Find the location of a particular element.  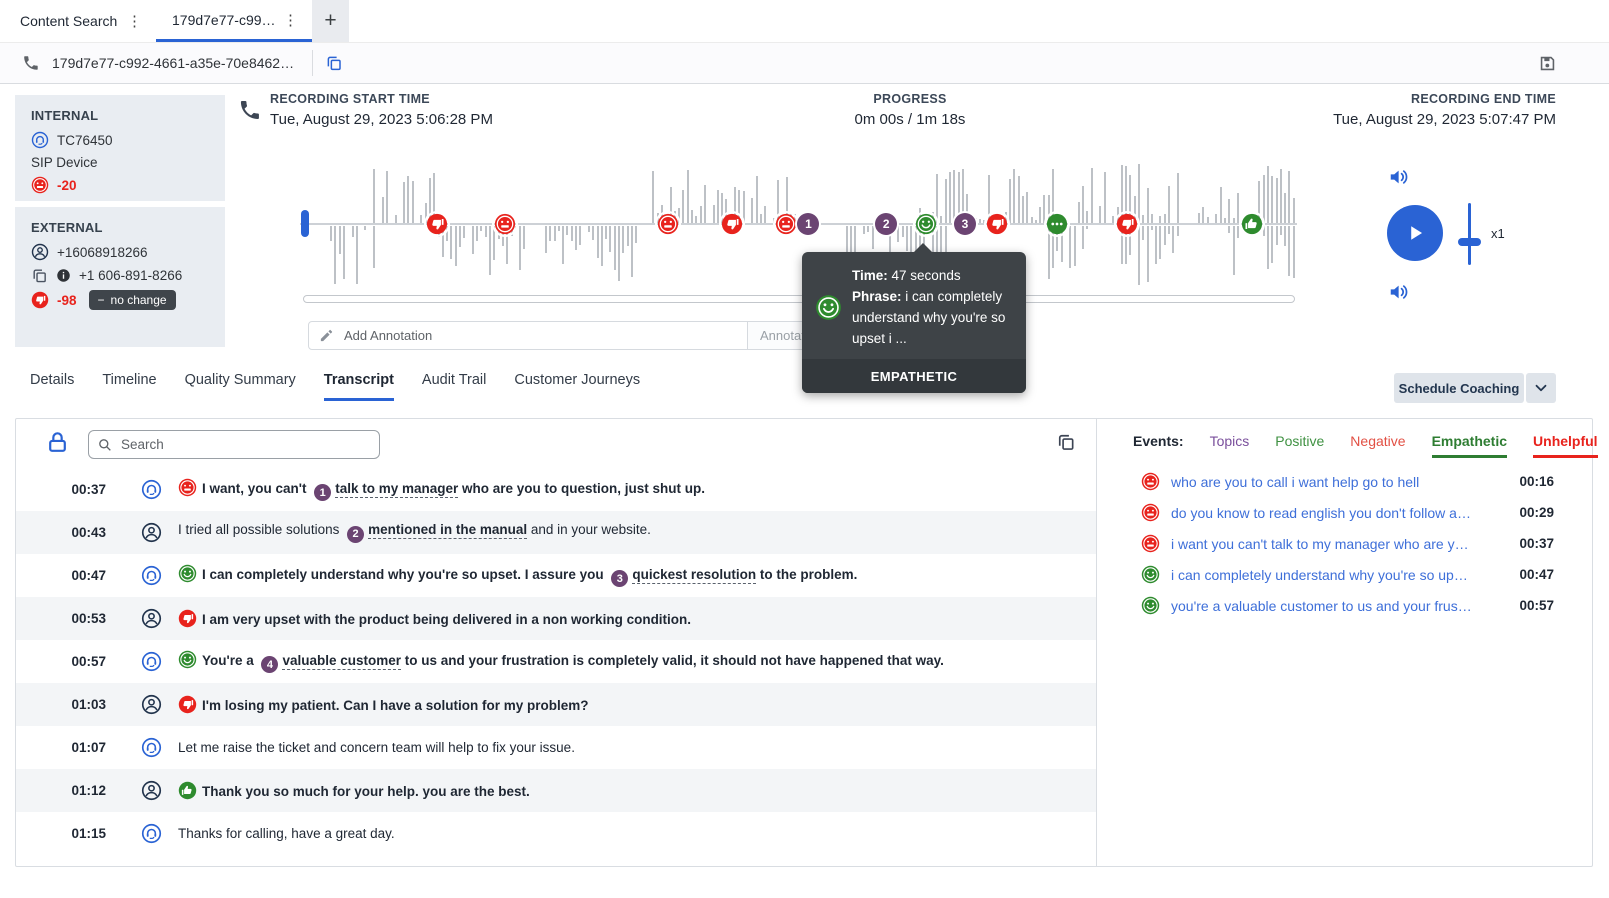

tab-timeline: Timeline is located at coordinates (129, 380).